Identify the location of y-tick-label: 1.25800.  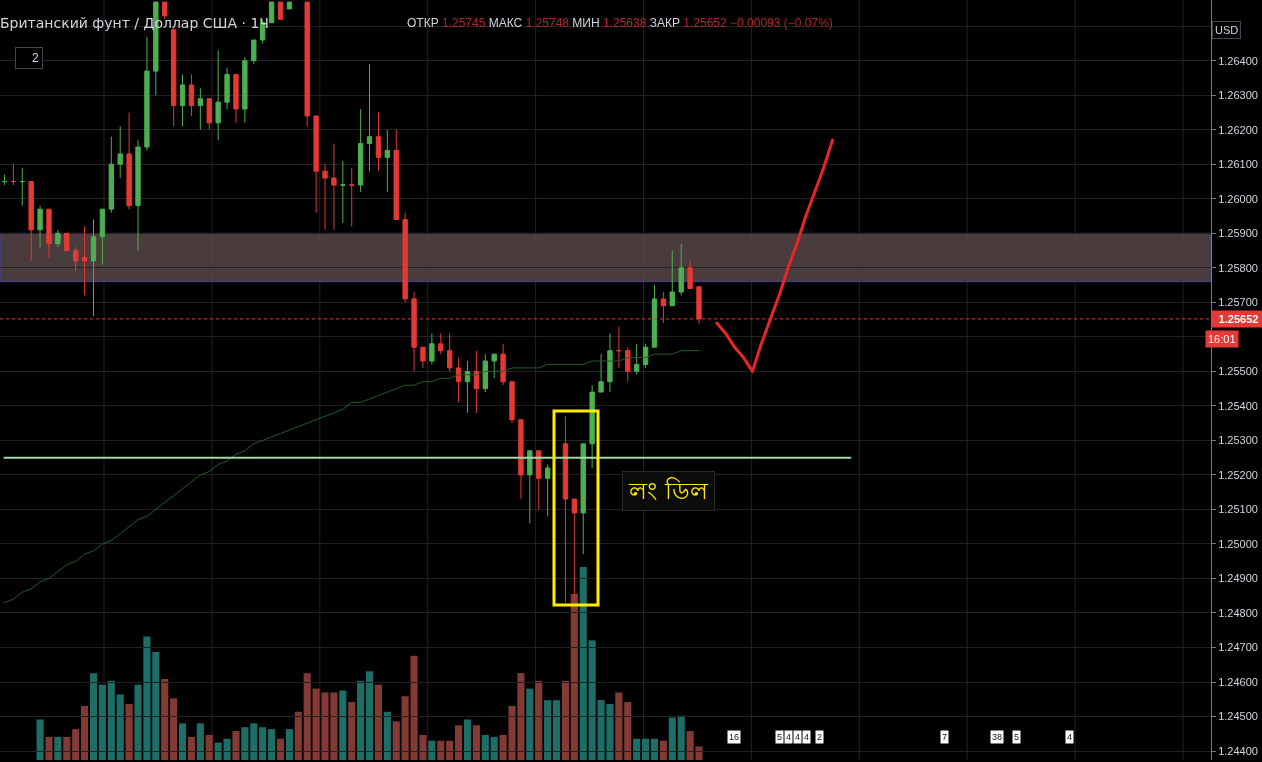
(1238, 267).